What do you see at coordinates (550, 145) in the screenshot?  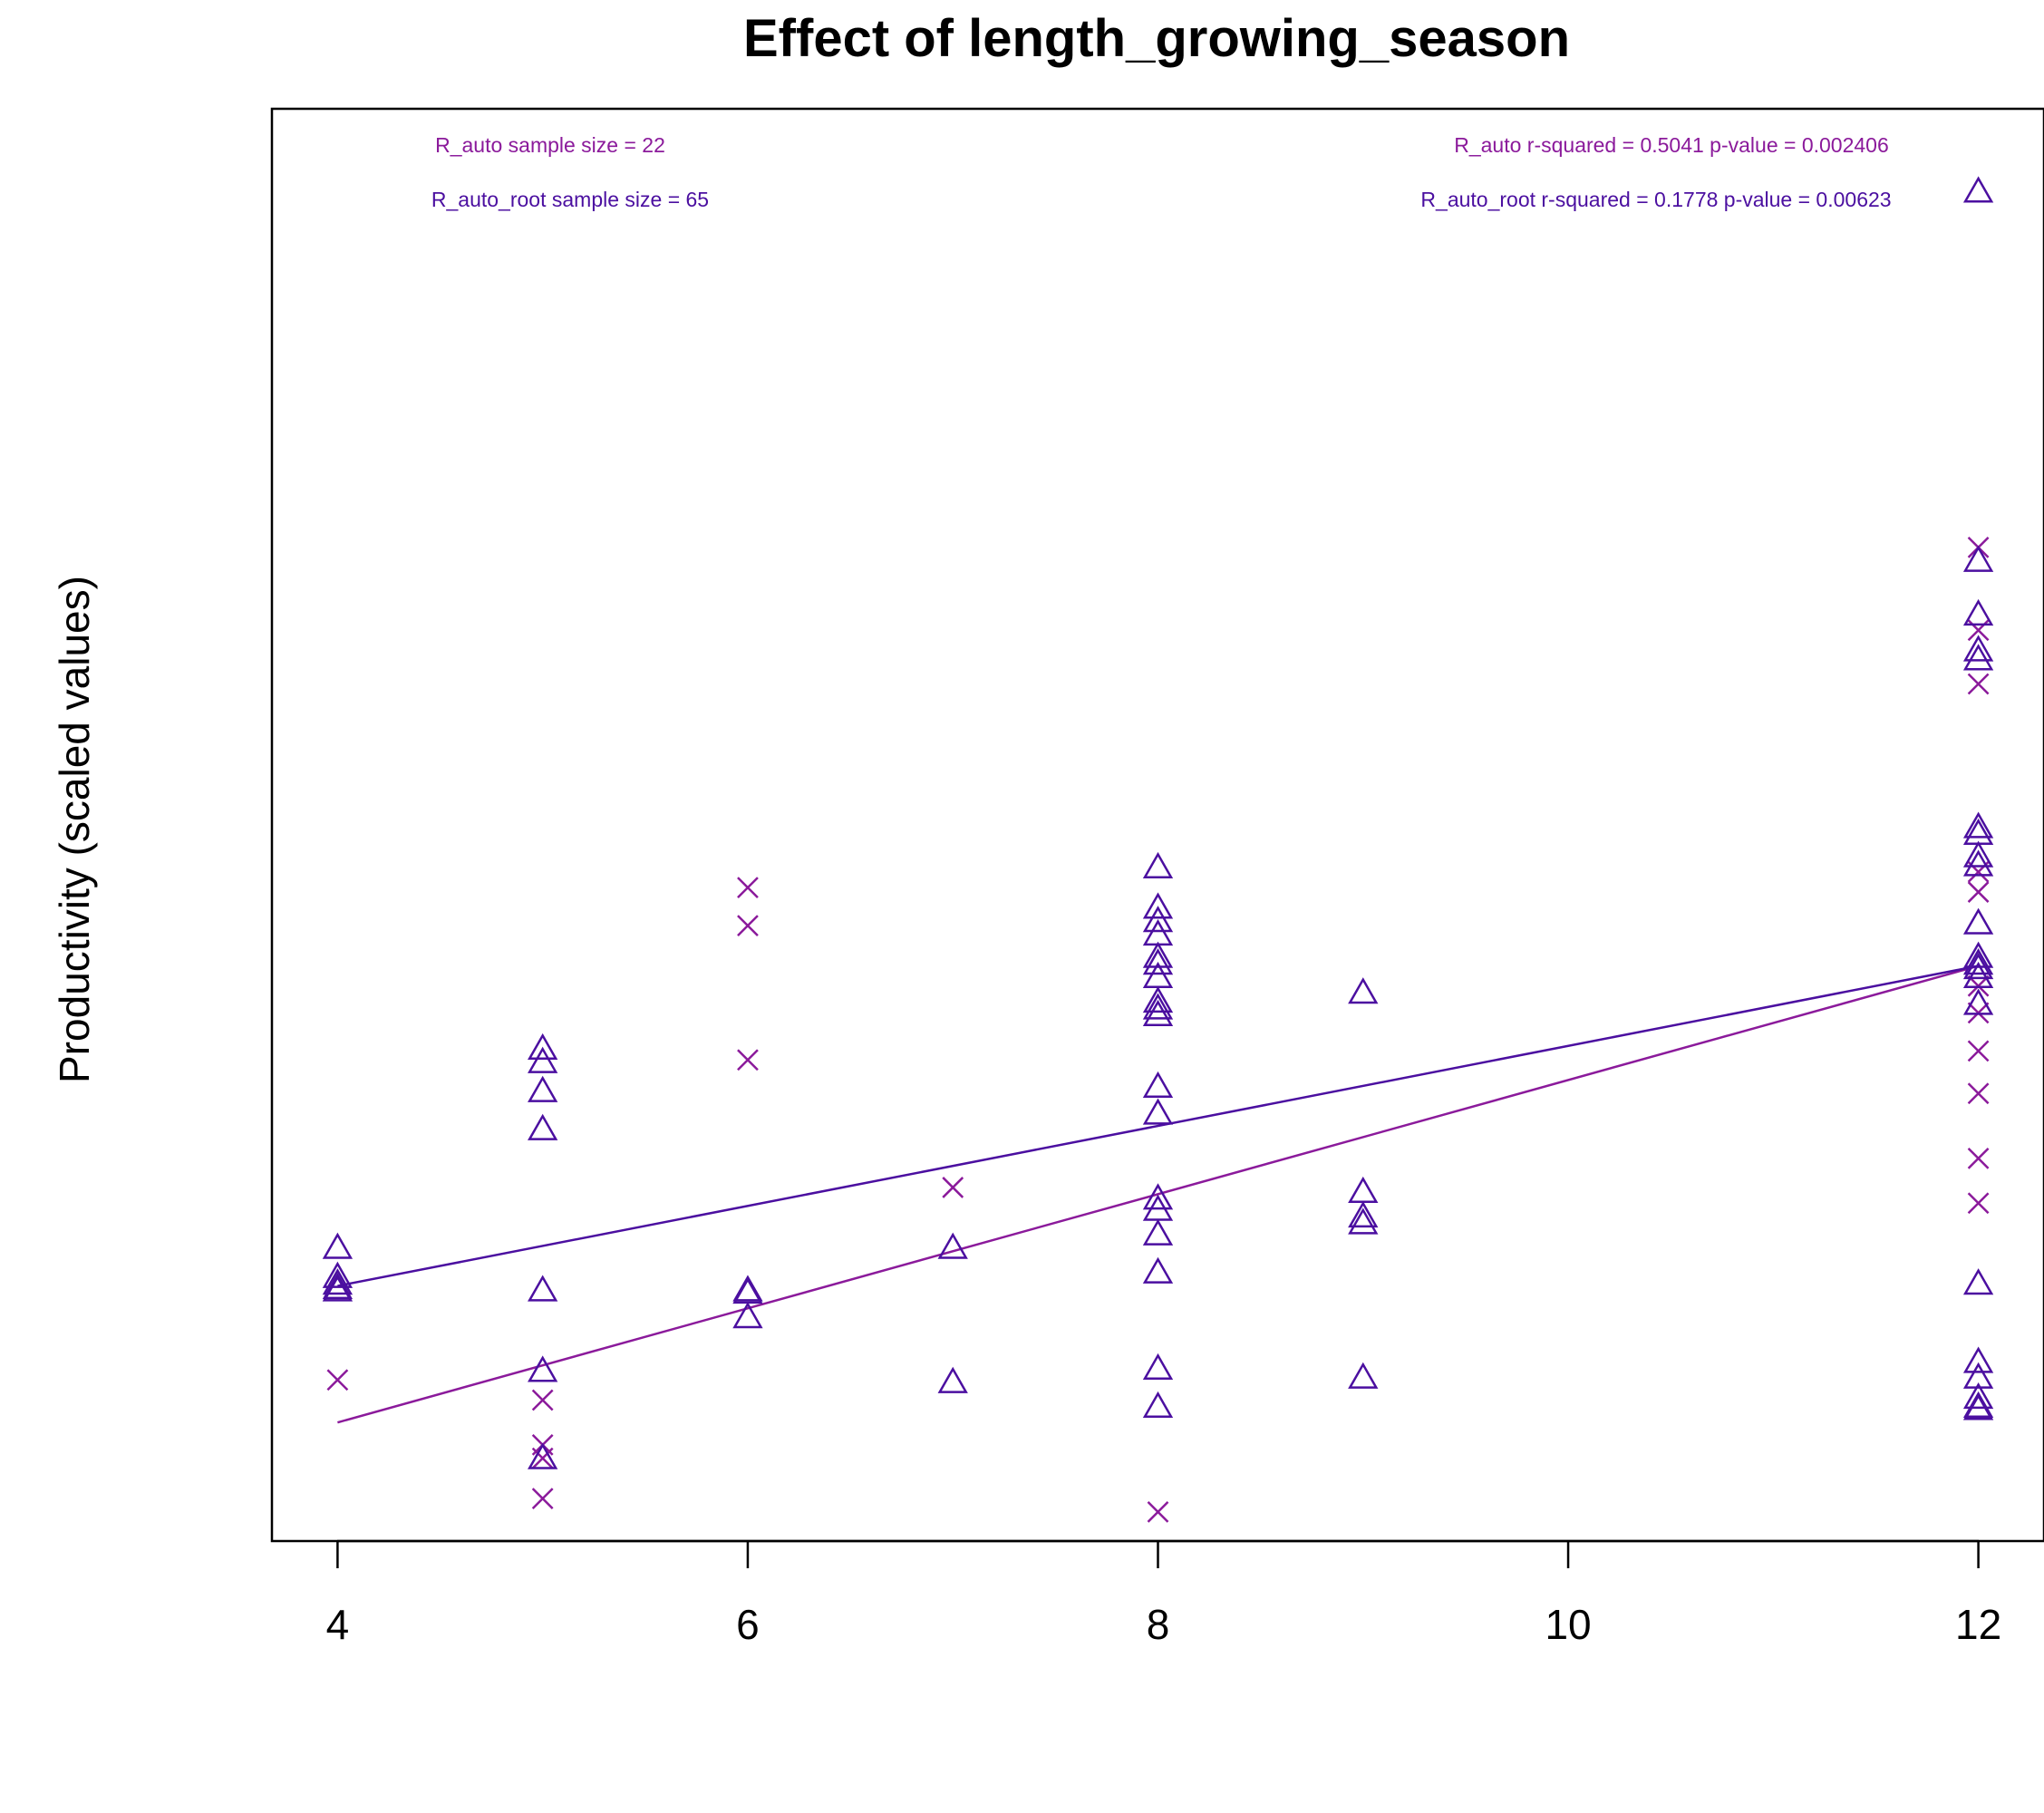 I see `r-auto-sample-size: R_auto sample size = 22` at bounding box center [550, 145].